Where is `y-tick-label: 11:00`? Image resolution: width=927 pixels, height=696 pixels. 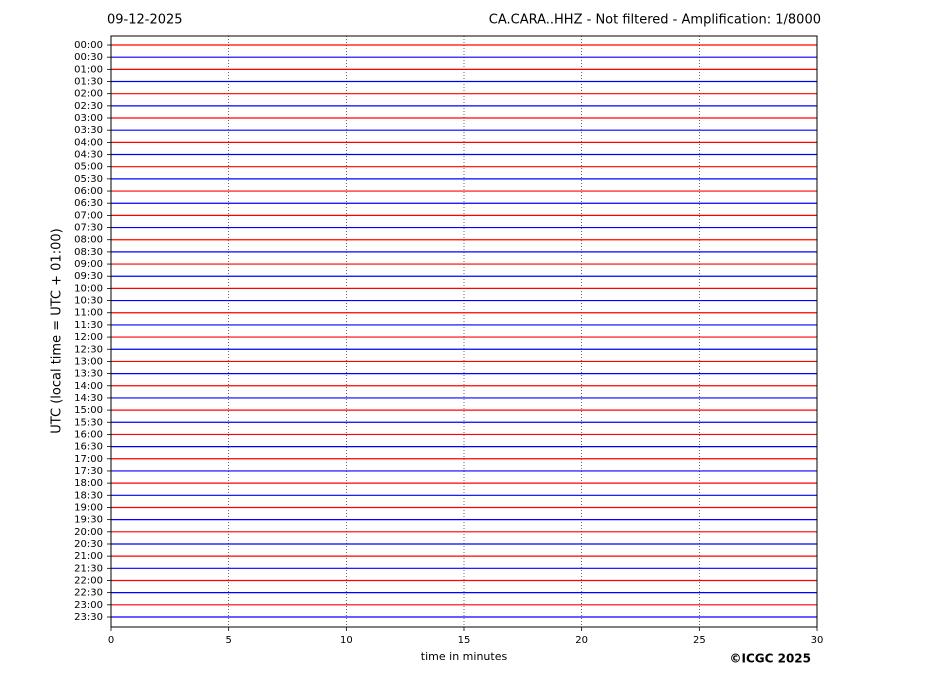 y-tick-label: 11:00 is located at coordinates (88, 313).